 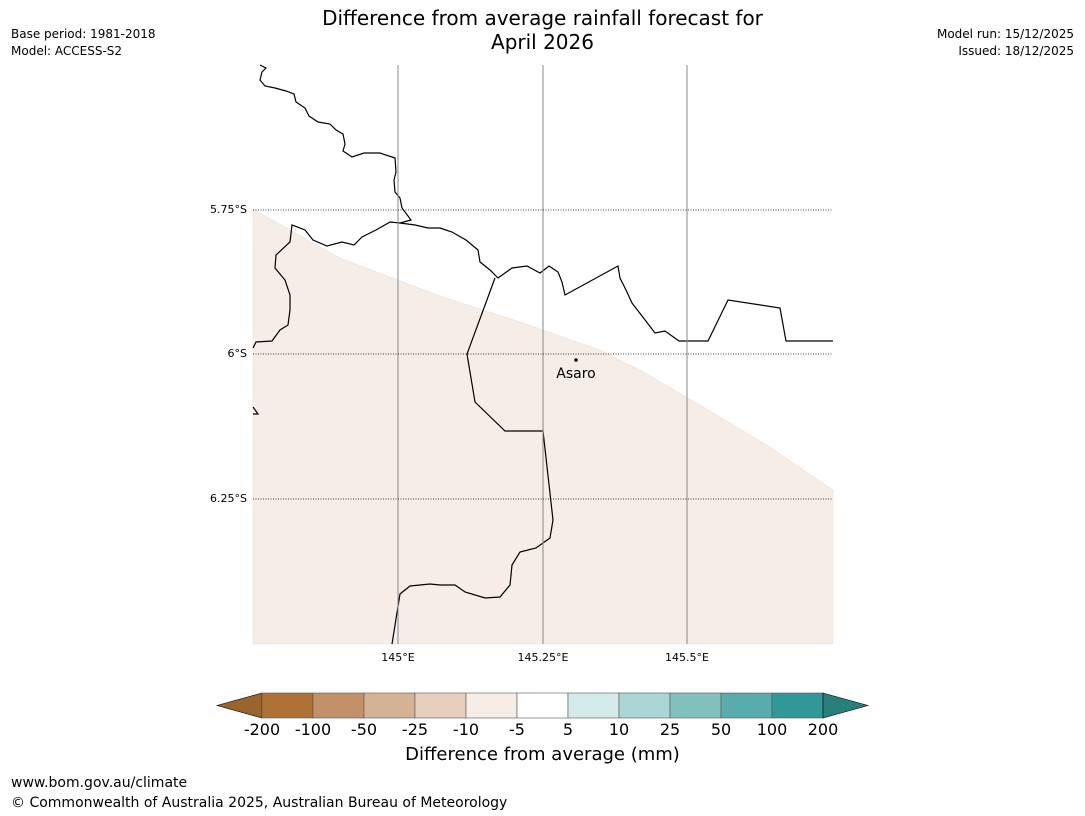 I want to click on colorbar-tick-label: 10, so click(x=619, y=729).